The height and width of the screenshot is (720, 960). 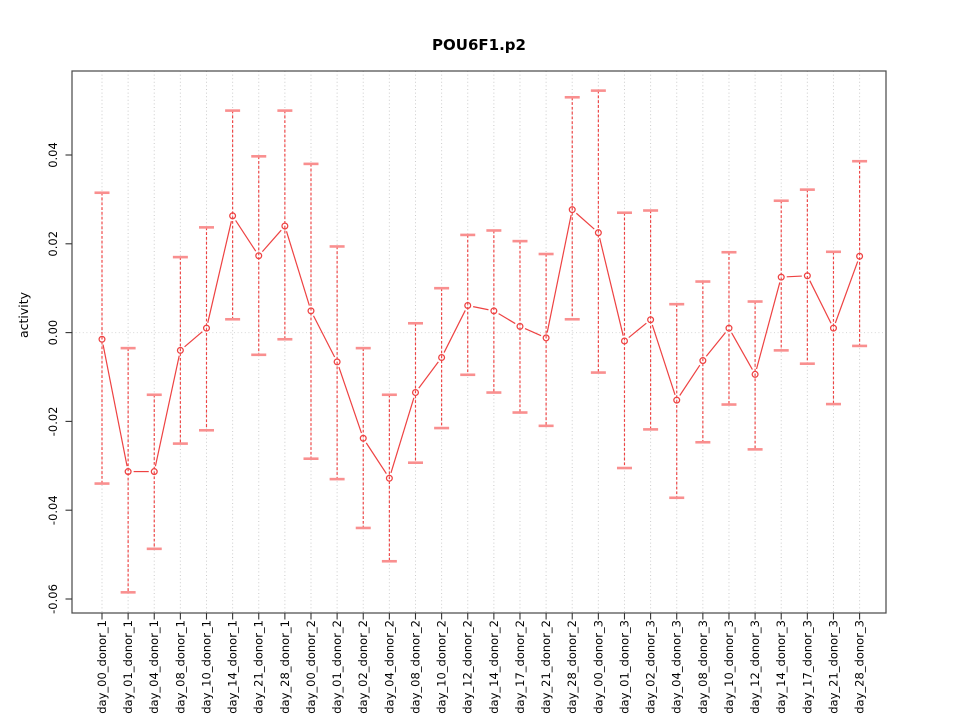 I want to click on x-tick-label: day_08_donor_1, so click(x=180, y=667).